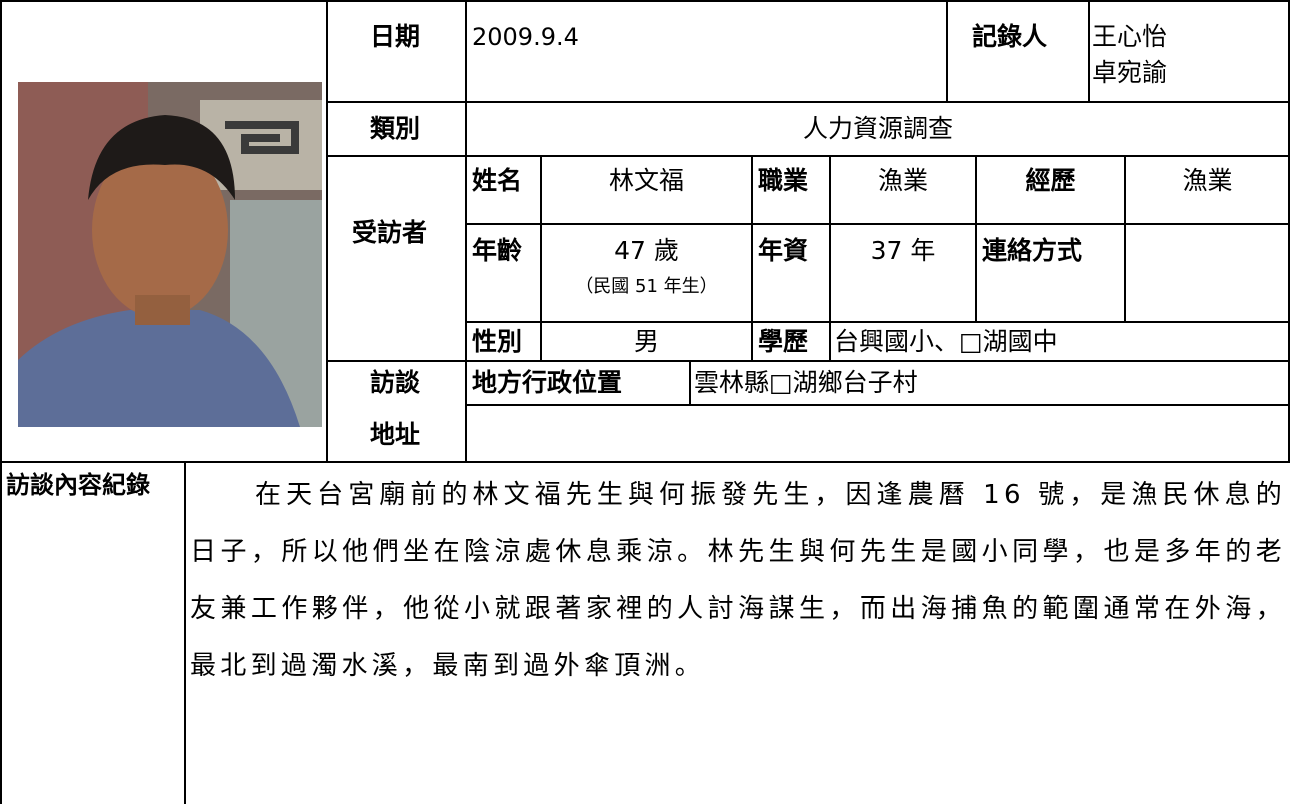 This screenshot has height=804, width=1290. What do you see at coordinates (1130, 36) in the screenshot?
I see `value: 王心怡` at bounding box center [1130, 36].